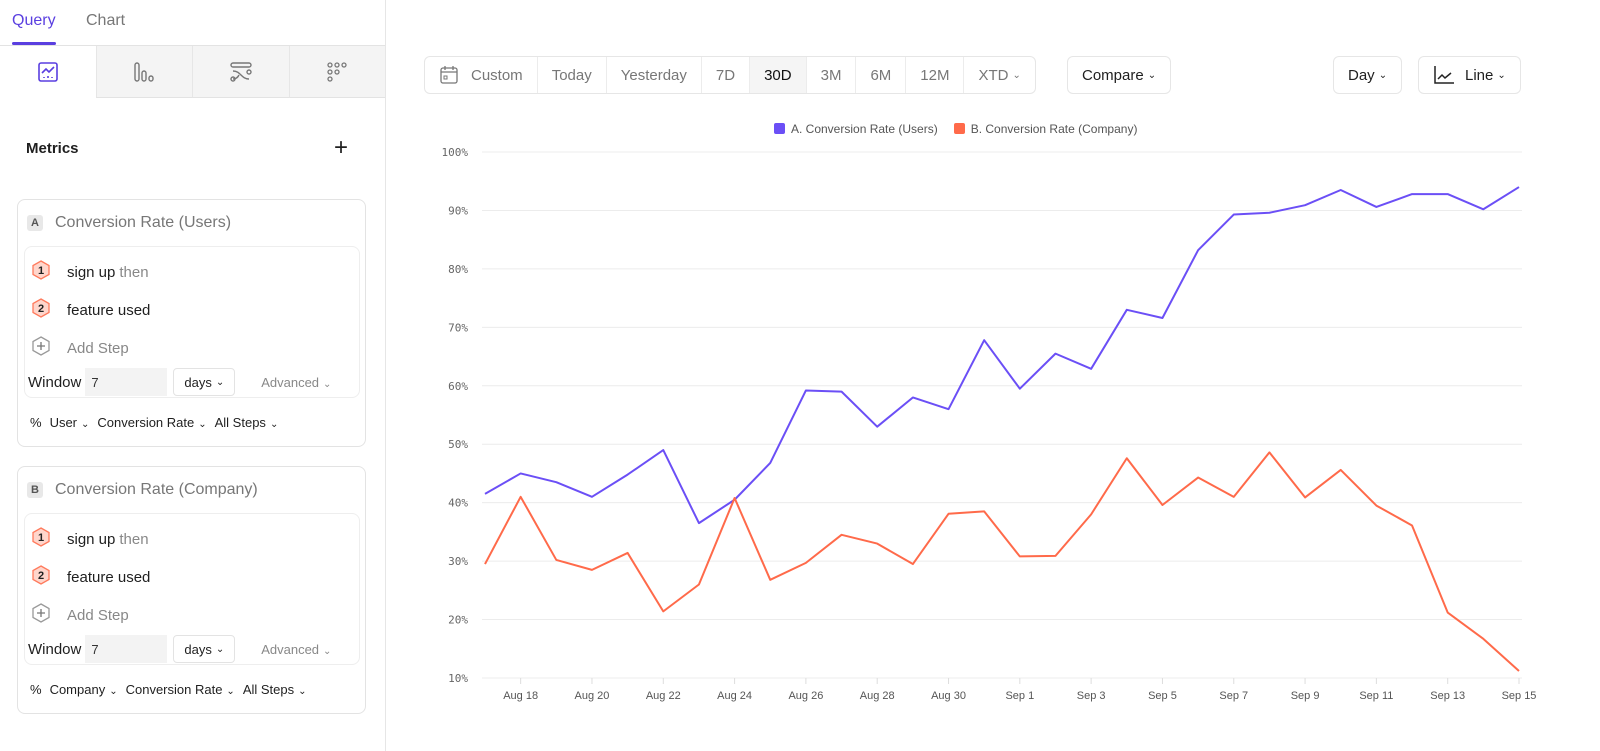  What do you see at coordinates (146, 422) in the screenshot?
I see `footer-option-label: Conversion Rate` at bounding box center [146, 422].